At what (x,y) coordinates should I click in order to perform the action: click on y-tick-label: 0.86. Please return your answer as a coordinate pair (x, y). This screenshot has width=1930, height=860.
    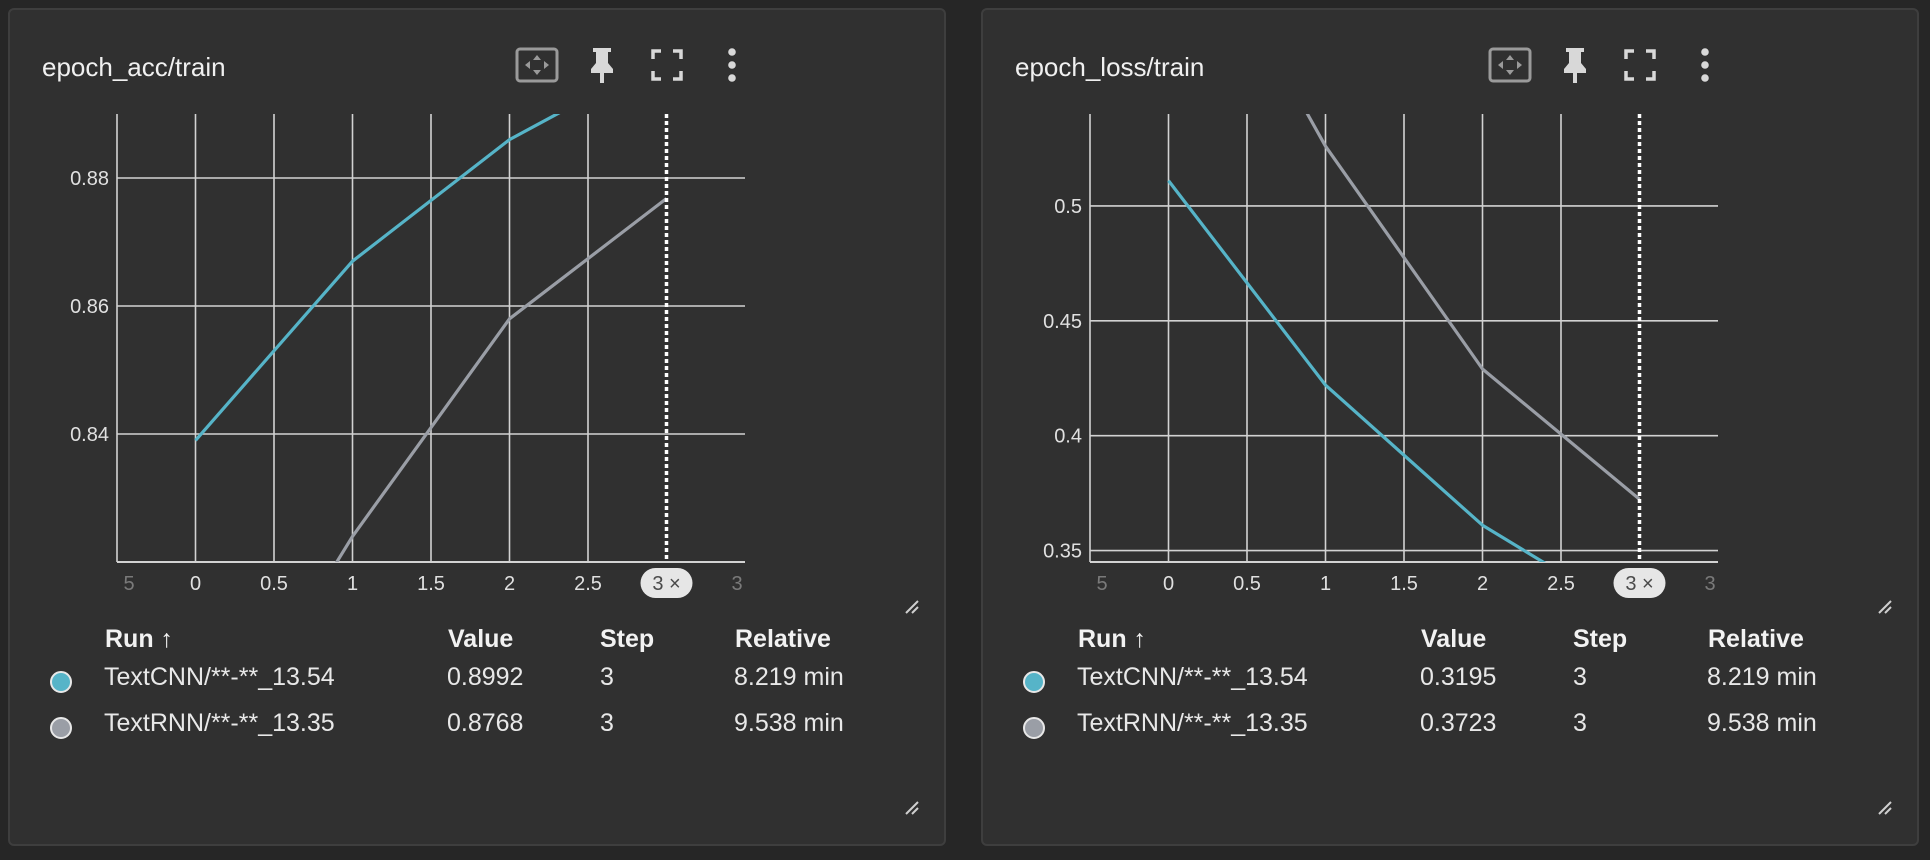
    Looking at the image, I should click on (89, 307).